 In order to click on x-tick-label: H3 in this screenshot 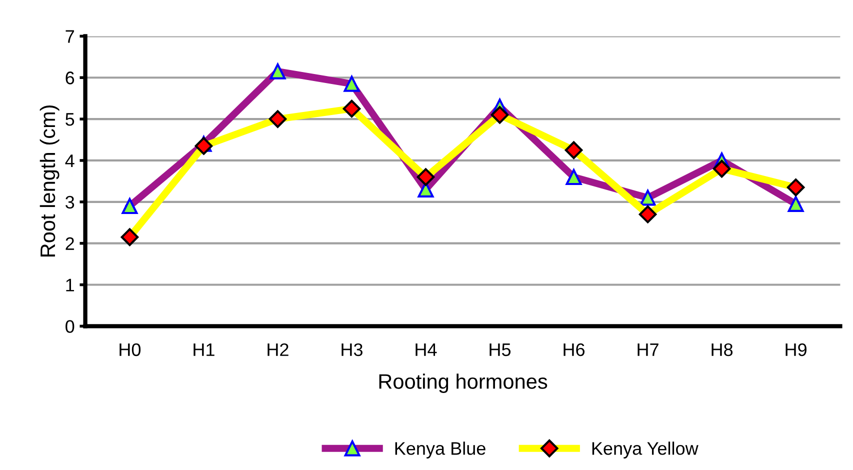, I will do `click(352, 349)`.